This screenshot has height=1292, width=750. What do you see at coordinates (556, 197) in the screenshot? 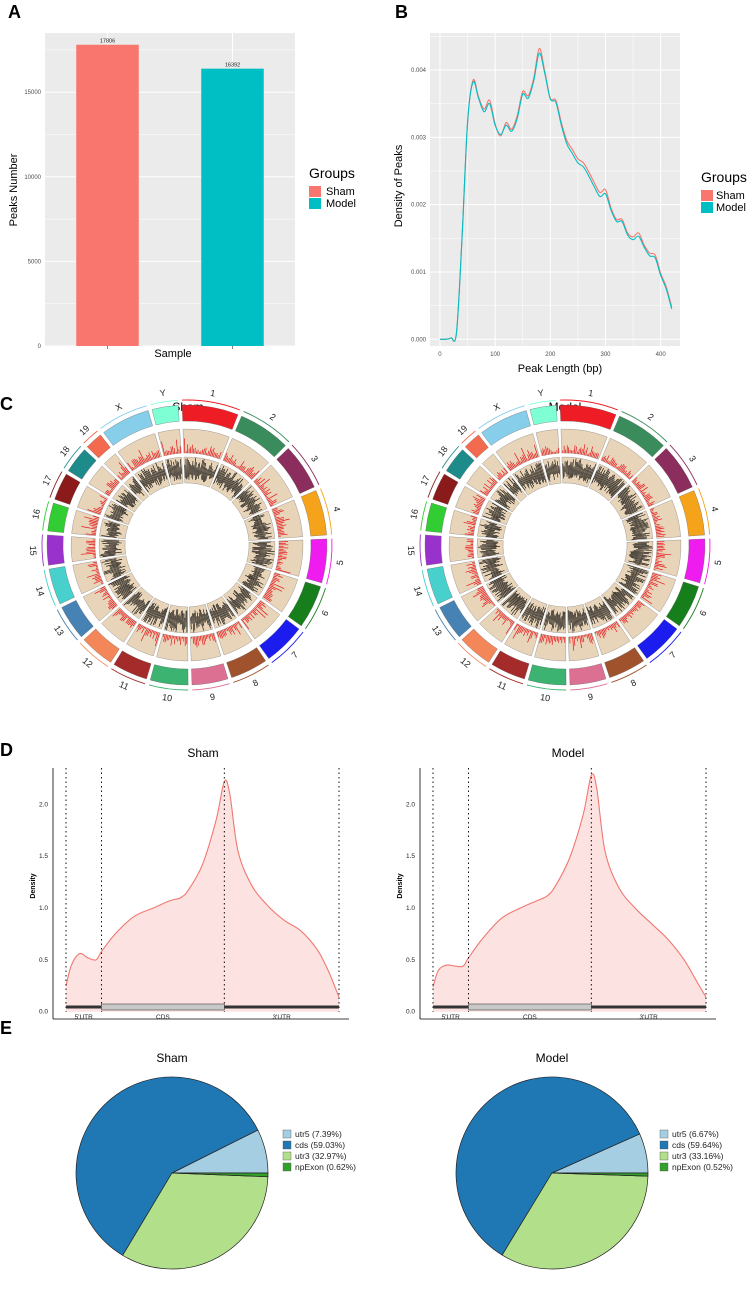
I see `density-line-model` at bounding box center [556, 197].